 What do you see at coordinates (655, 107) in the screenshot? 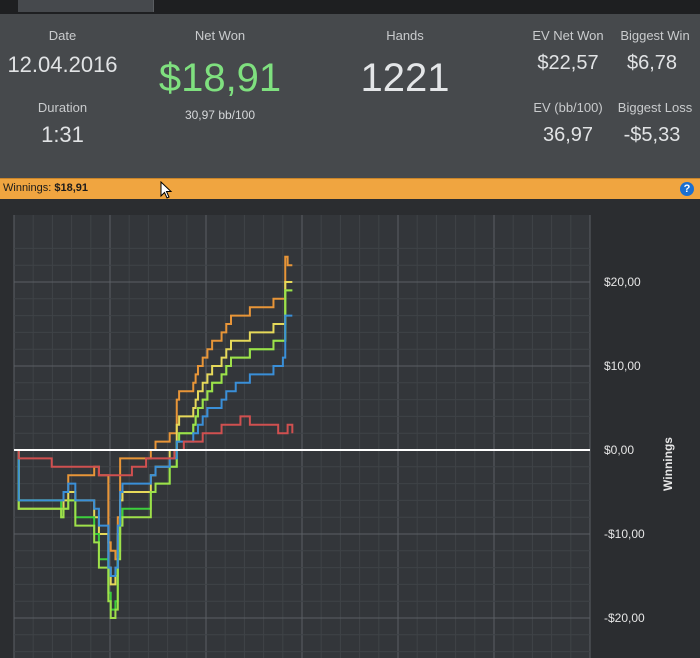
I see `biggest-loss-label: Biggest Loss` at bounding box center [655, 107].